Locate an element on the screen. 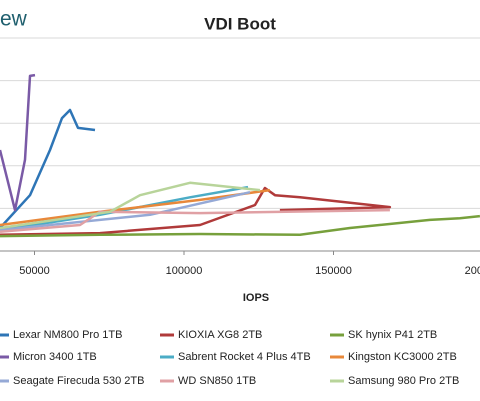  legend-label: WD SN850 1TB is located at coordinates (217, 381).